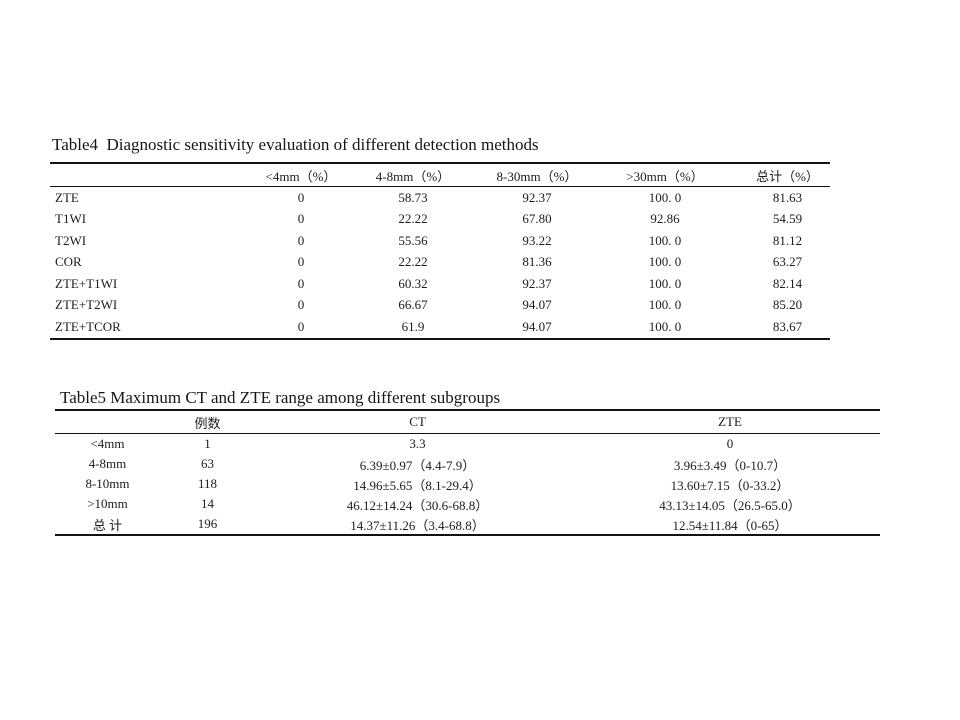  What do you see at coordinates (207, 443) in the screenshot?
I see `cell-value: 1` at bounding box center [207, 443].